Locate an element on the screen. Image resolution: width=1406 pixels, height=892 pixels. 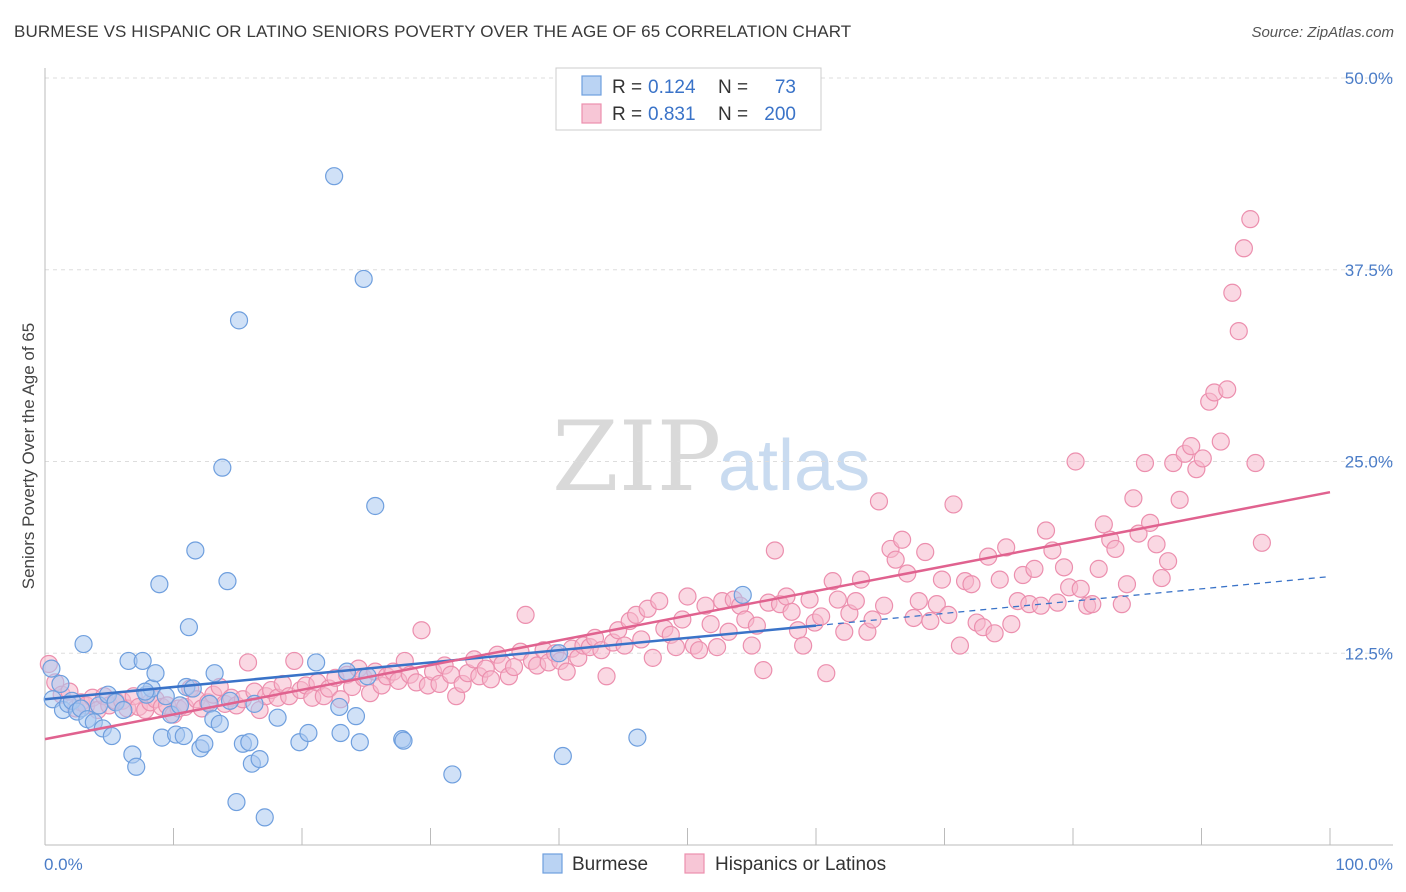
legend-swatch-hispanic is located at coordinates (591, 113).